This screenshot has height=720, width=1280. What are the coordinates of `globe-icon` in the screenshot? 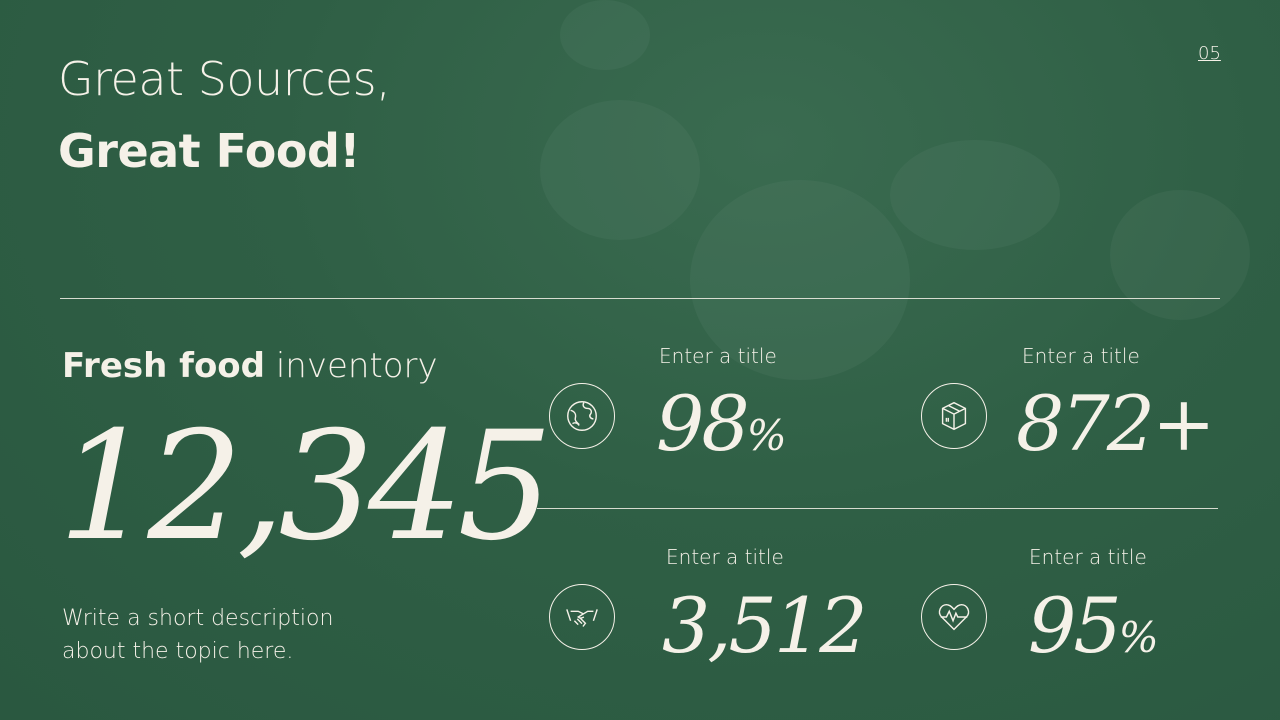 It's located at (582, 416).